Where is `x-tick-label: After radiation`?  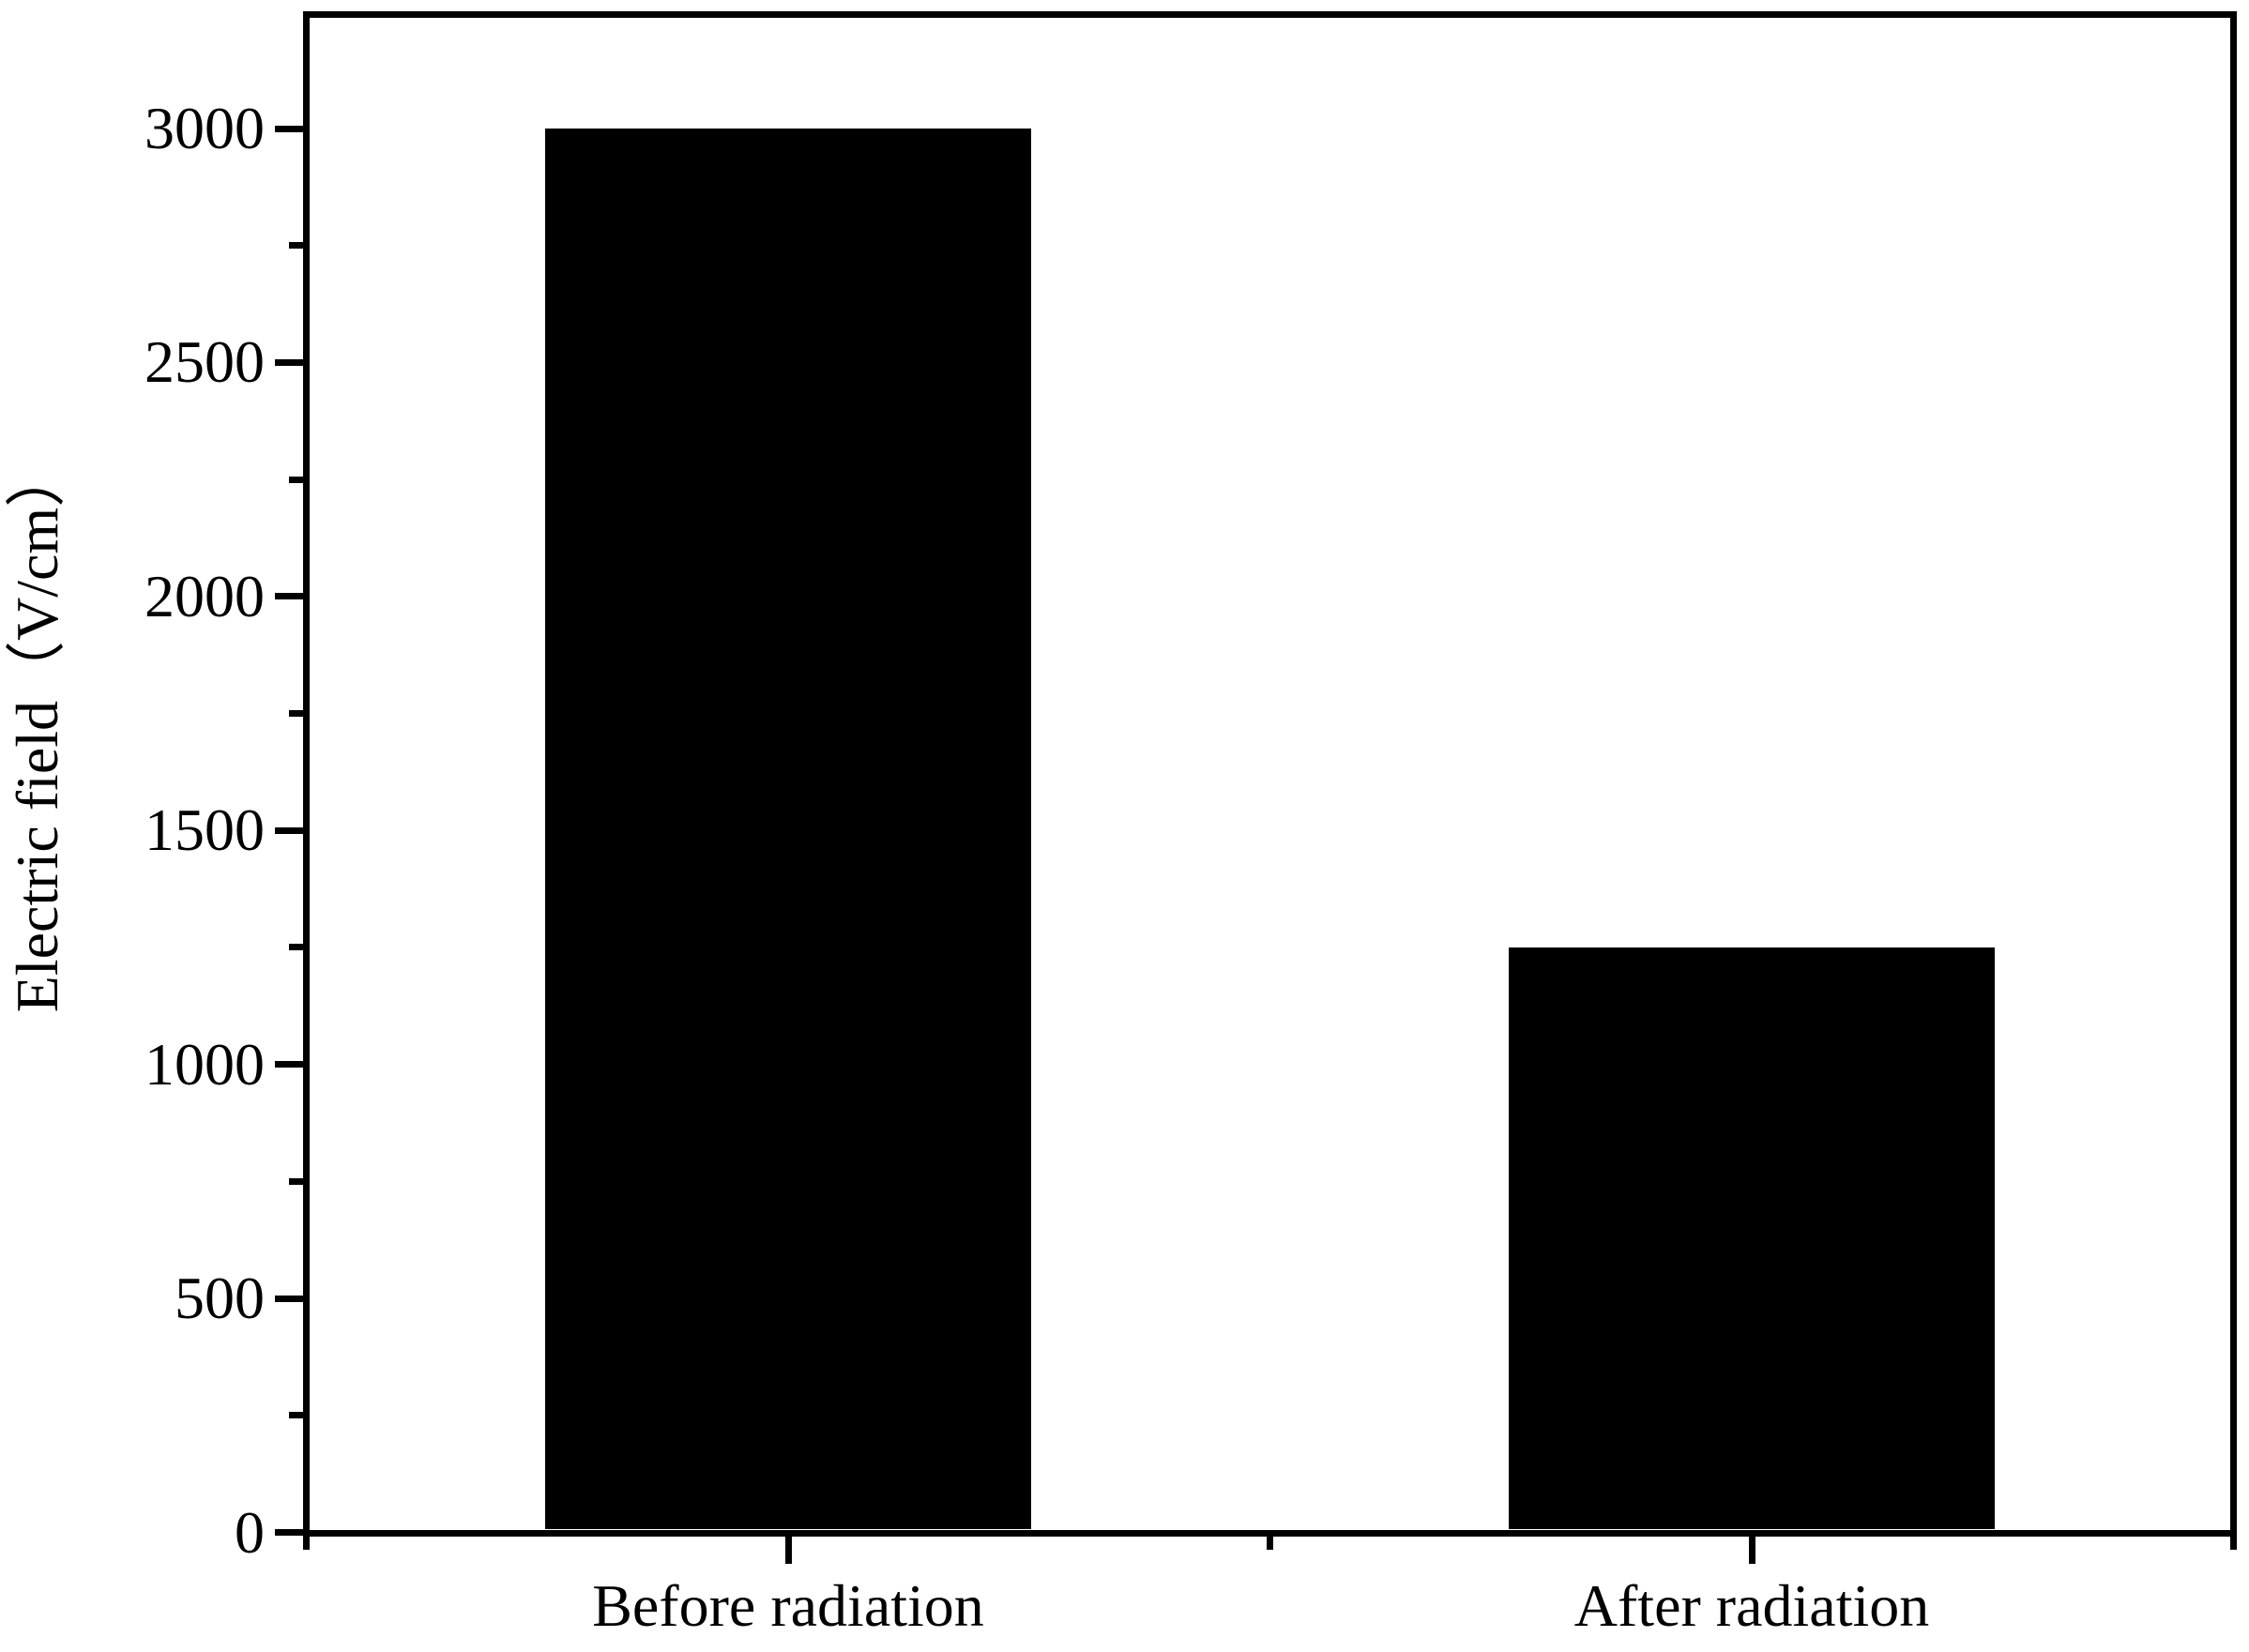 x-tick-label: After radiation is located at coordinates (1751, 1605).